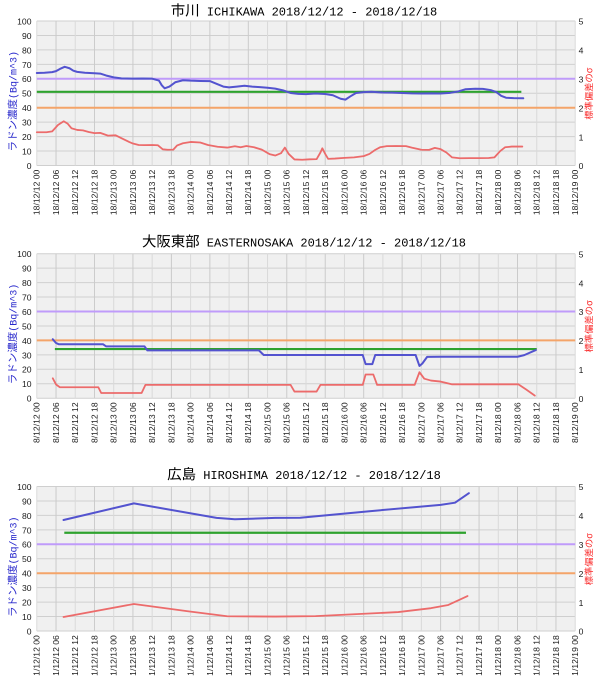  Describe the element at coordinates (210, 422) in the screenshot. I see `svg-text: 8/12/14 06` at that location.